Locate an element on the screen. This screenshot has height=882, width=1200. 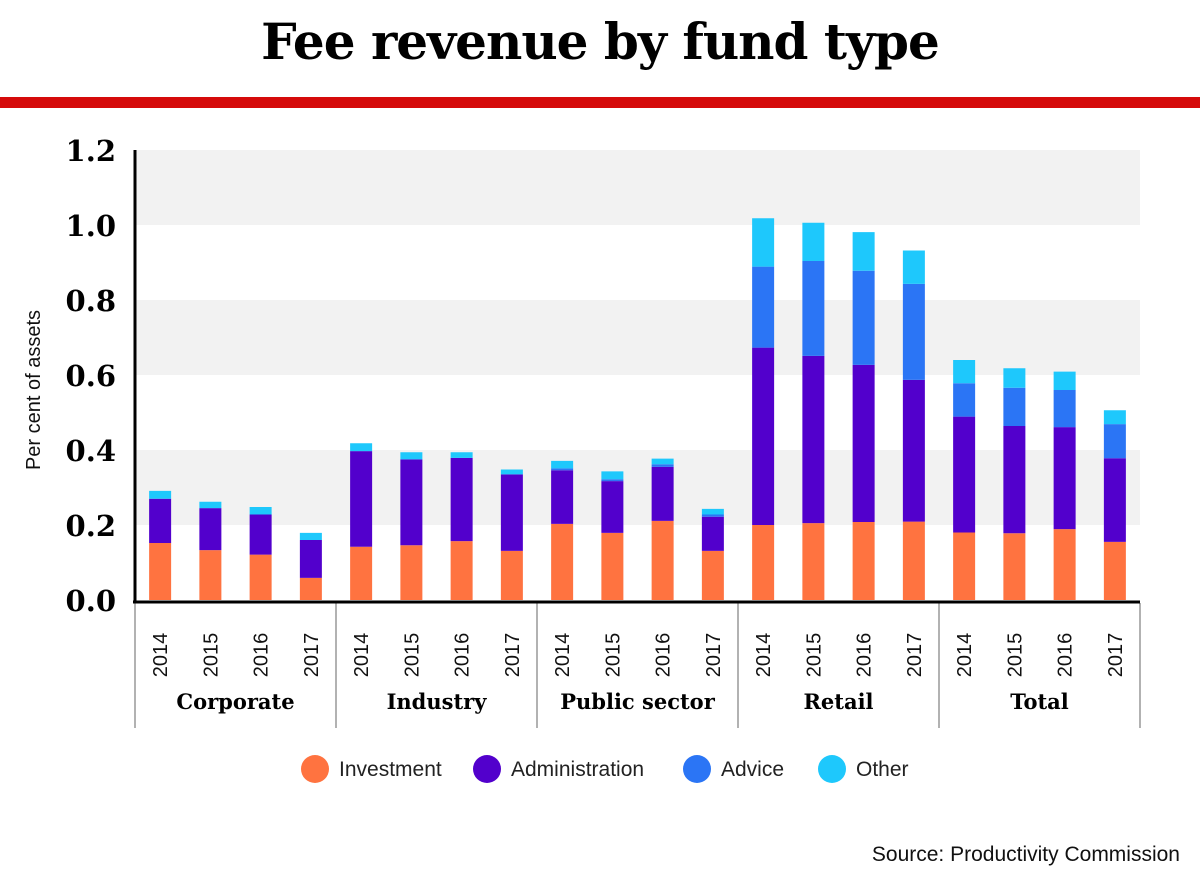
legend-label: Other is located at coordinates (882, 769).